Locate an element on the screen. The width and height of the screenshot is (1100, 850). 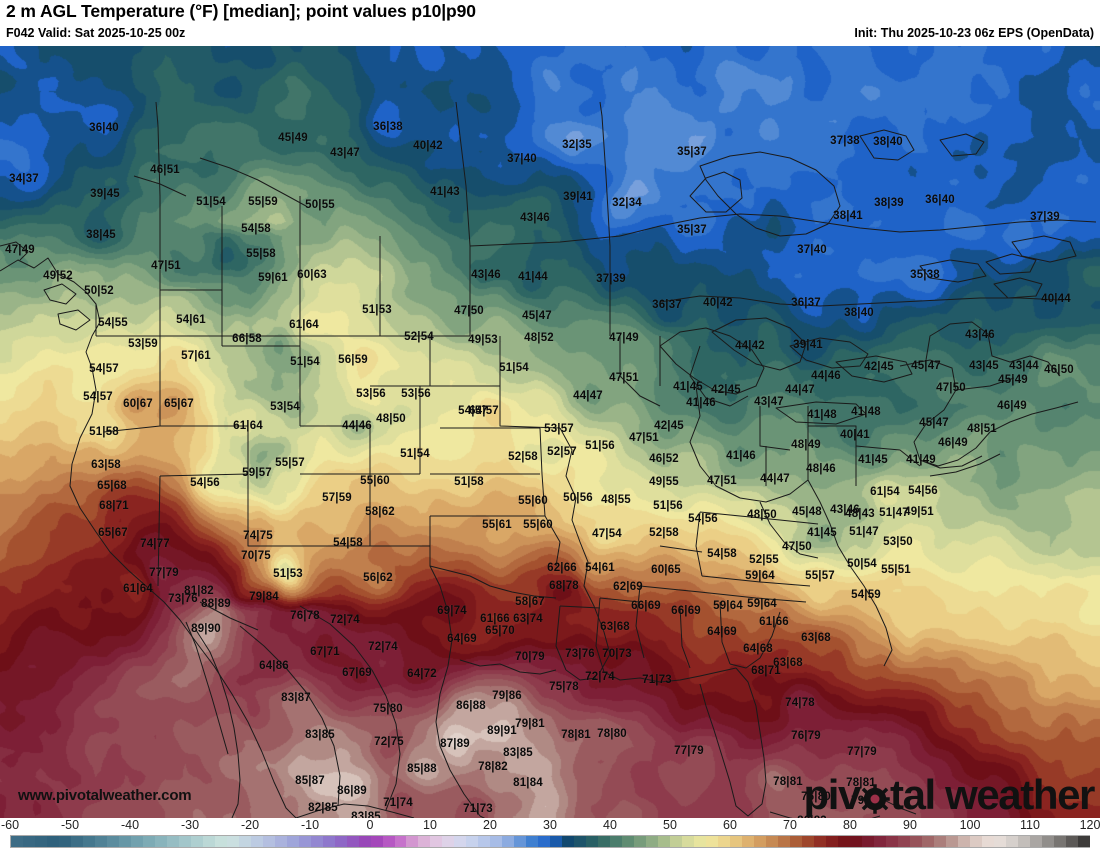
point-value-label: 64|68 is located at coordinates (758, 649).